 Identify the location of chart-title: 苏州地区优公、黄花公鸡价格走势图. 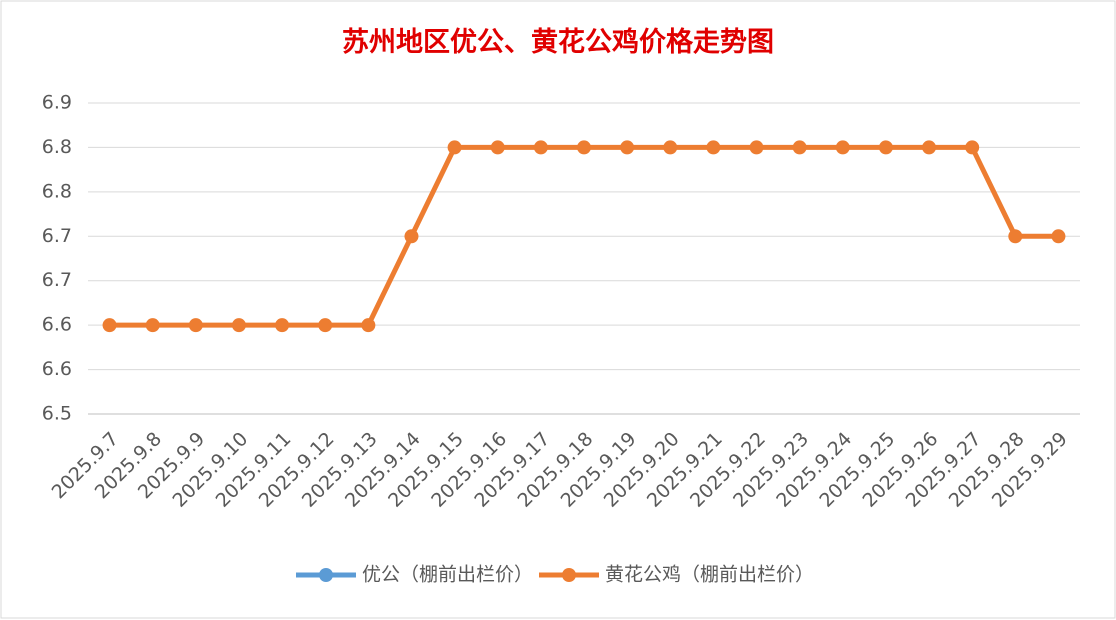
(558, 42).